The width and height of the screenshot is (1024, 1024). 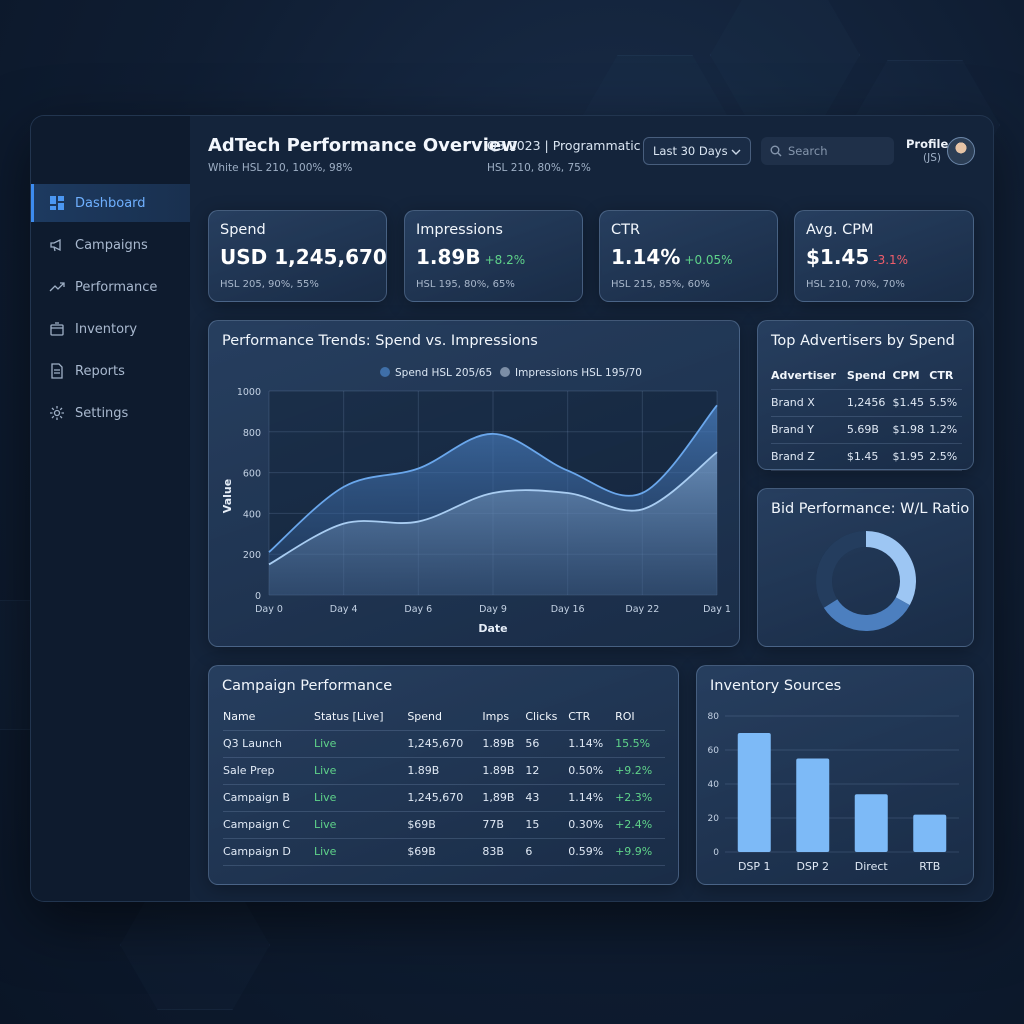 What do you see at coordinates (640, 798) in the screenshot?
I see `table-cell: +2.3%` at bounding box center [640, 798].